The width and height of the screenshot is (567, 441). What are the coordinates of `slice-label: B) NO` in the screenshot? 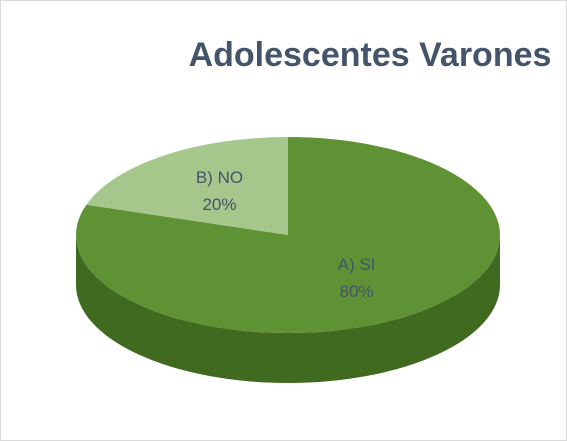 It's located at (219, 177).